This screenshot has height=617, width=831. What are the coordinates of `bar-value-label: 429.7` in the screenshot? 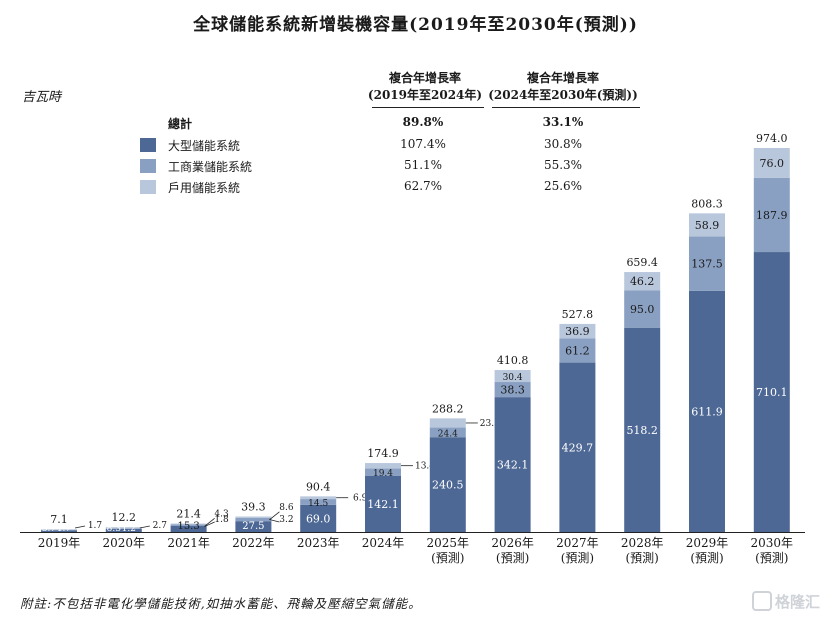 It's located at (578, 447).